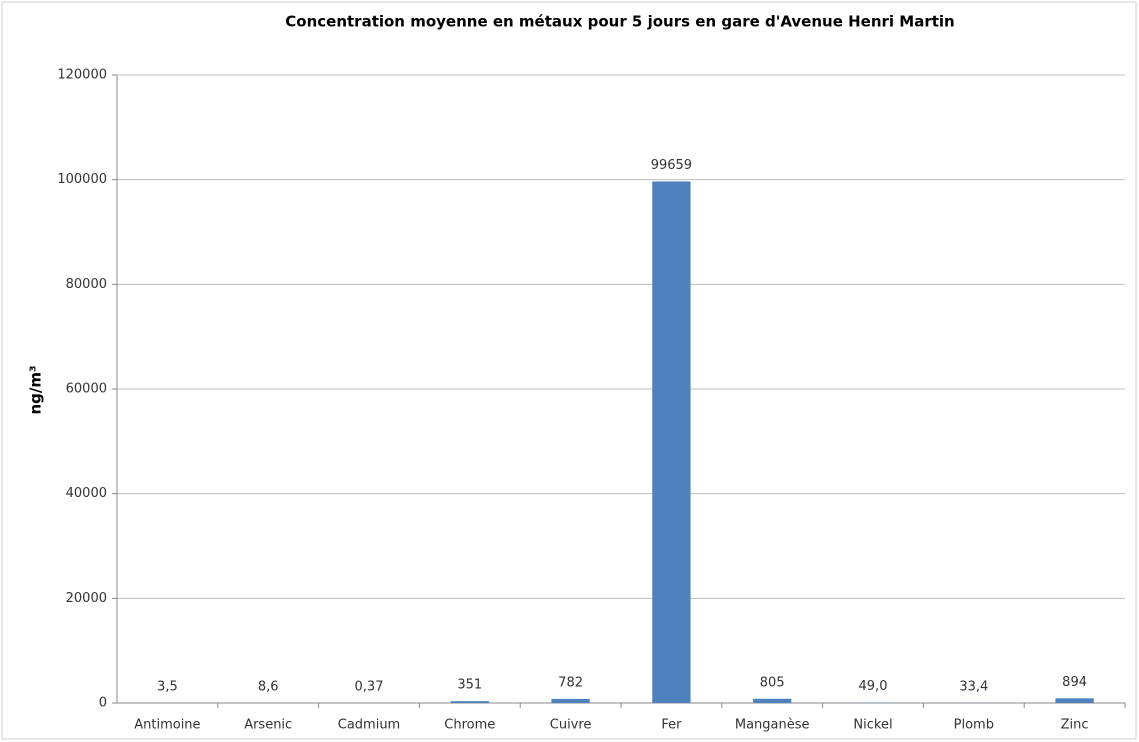  I want to click on data-label: 8,6, so click(268, 686).